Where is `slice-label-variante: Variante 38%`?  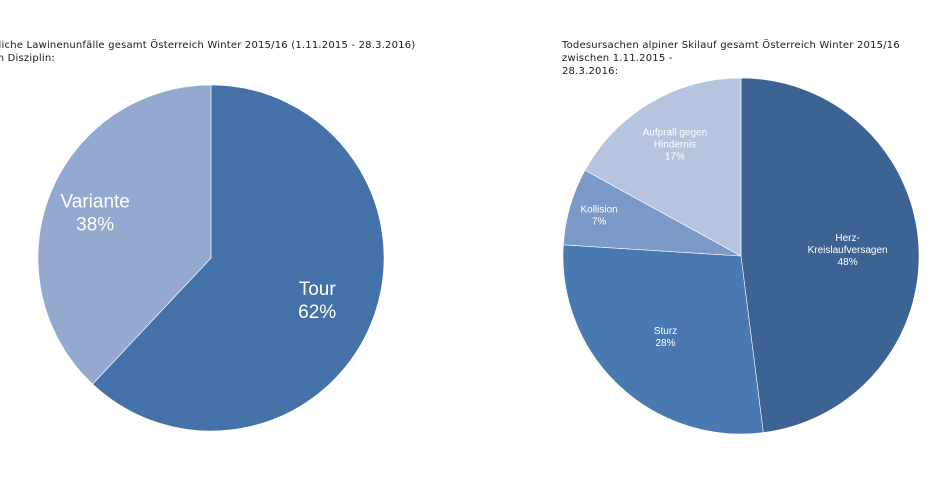 slice-label-variante: Variante 38% is located at coordinates (95, 213).